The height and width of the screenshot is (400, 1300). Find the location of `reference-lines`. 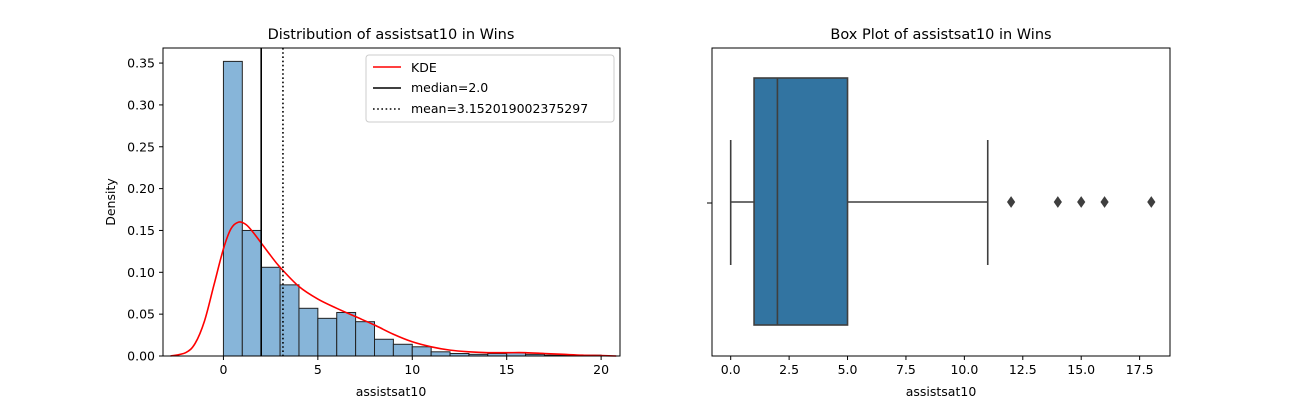

reference-lines is located at coordinates (272, 202).